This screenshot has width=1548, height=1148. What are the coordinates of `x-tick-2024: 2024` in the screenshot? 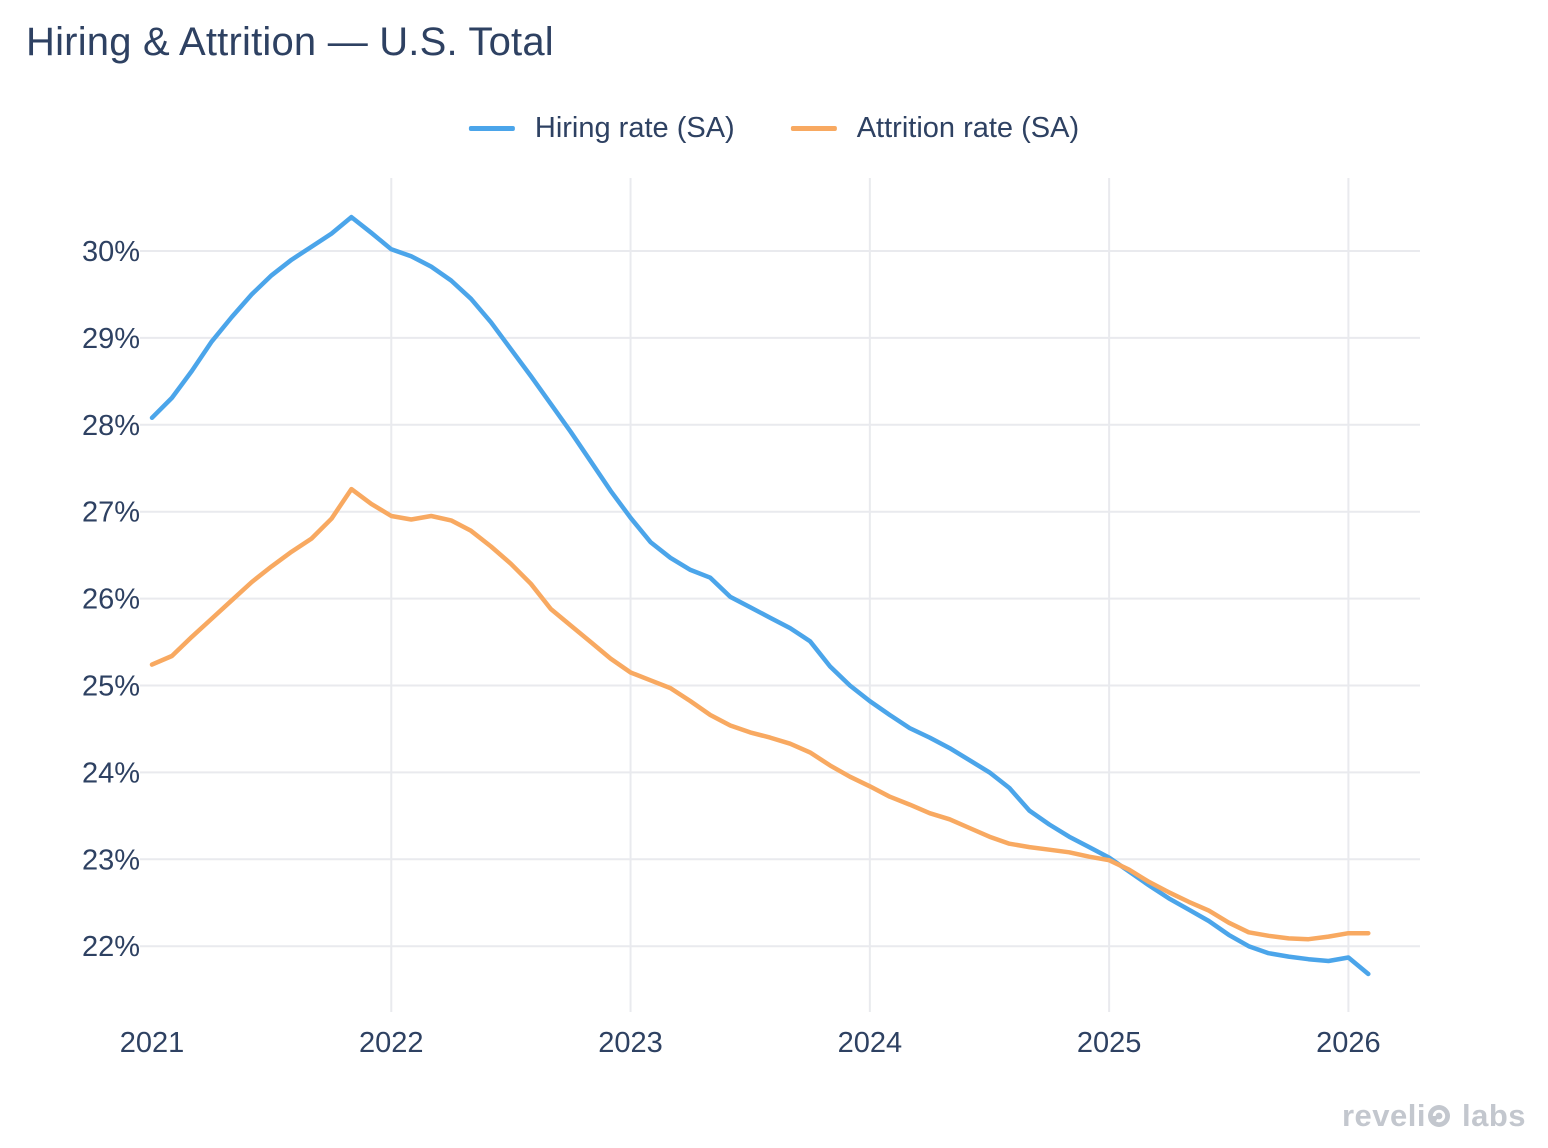 It's located at (870, 1043).